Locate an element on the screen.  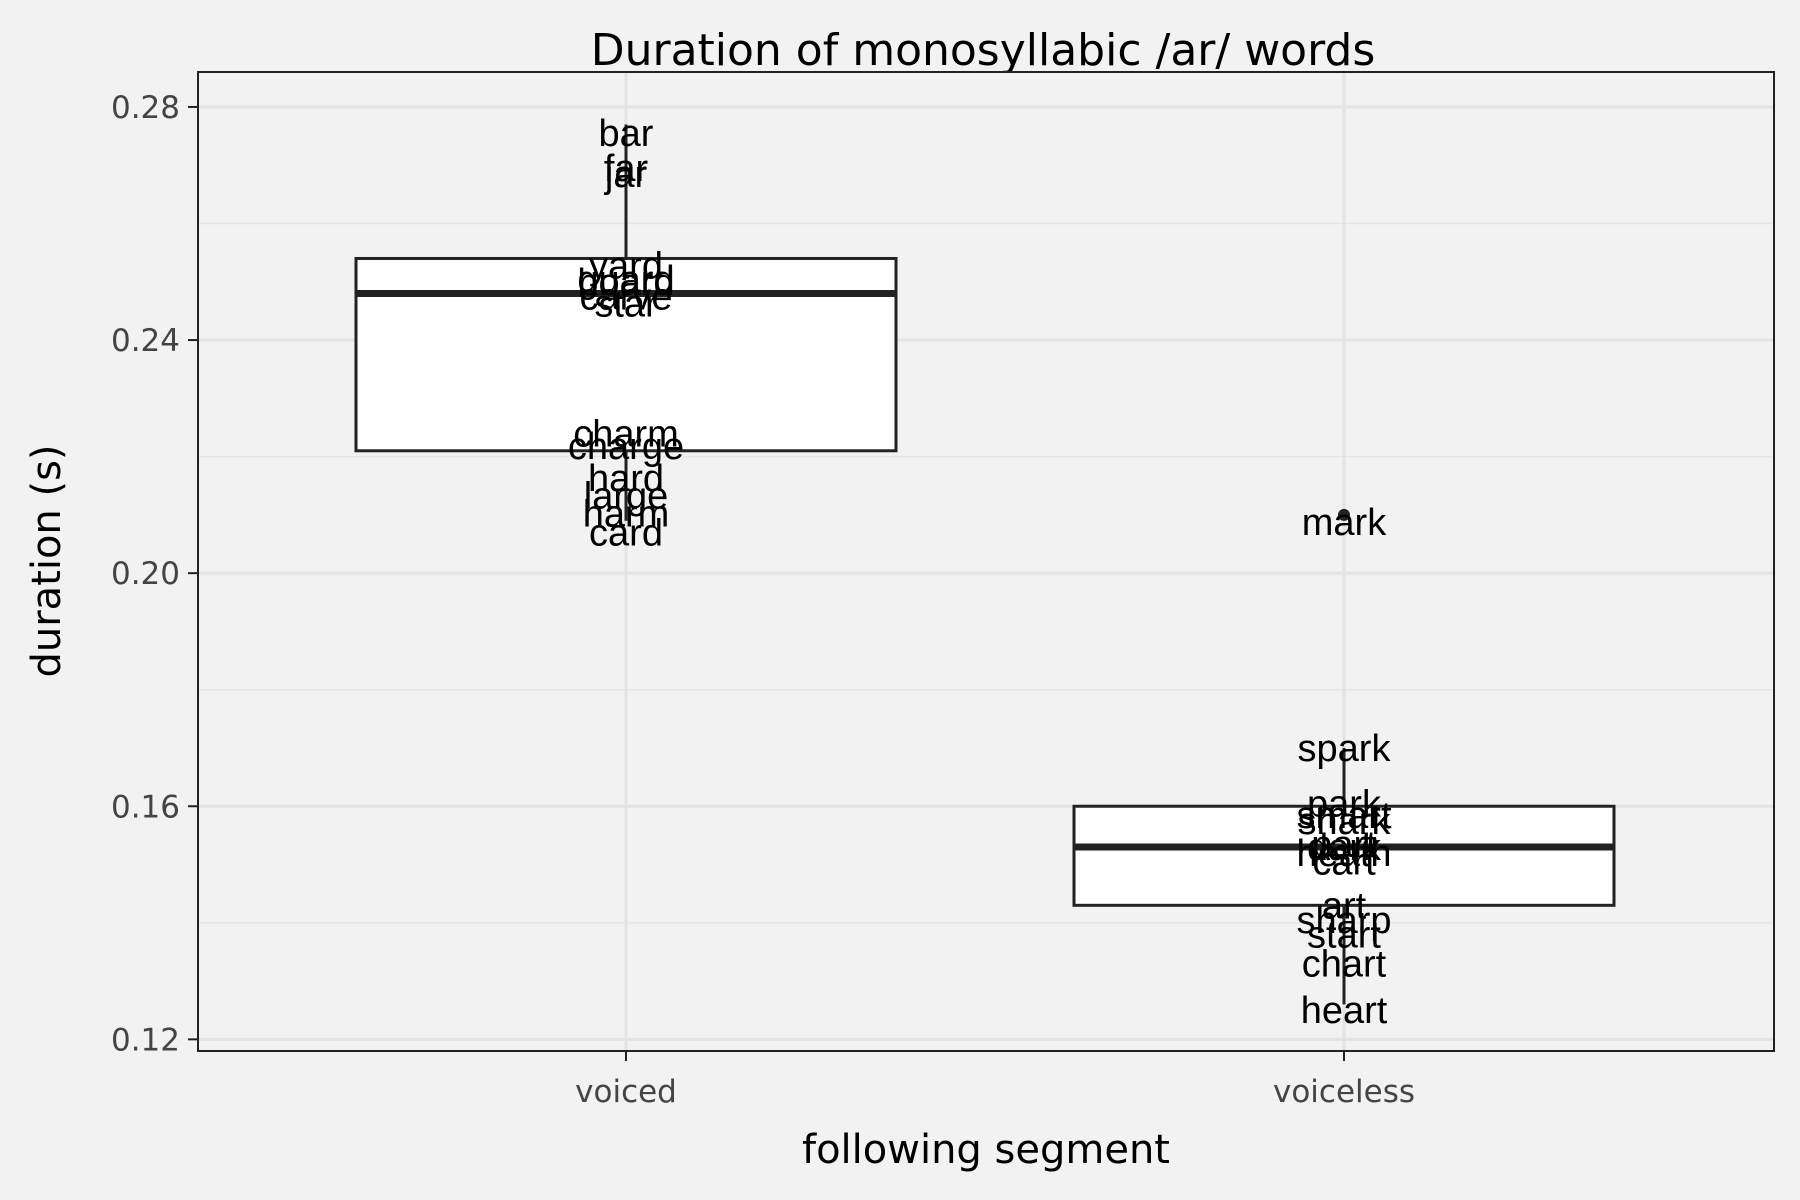
box-voiceless is located at coordinates (1344, 756).